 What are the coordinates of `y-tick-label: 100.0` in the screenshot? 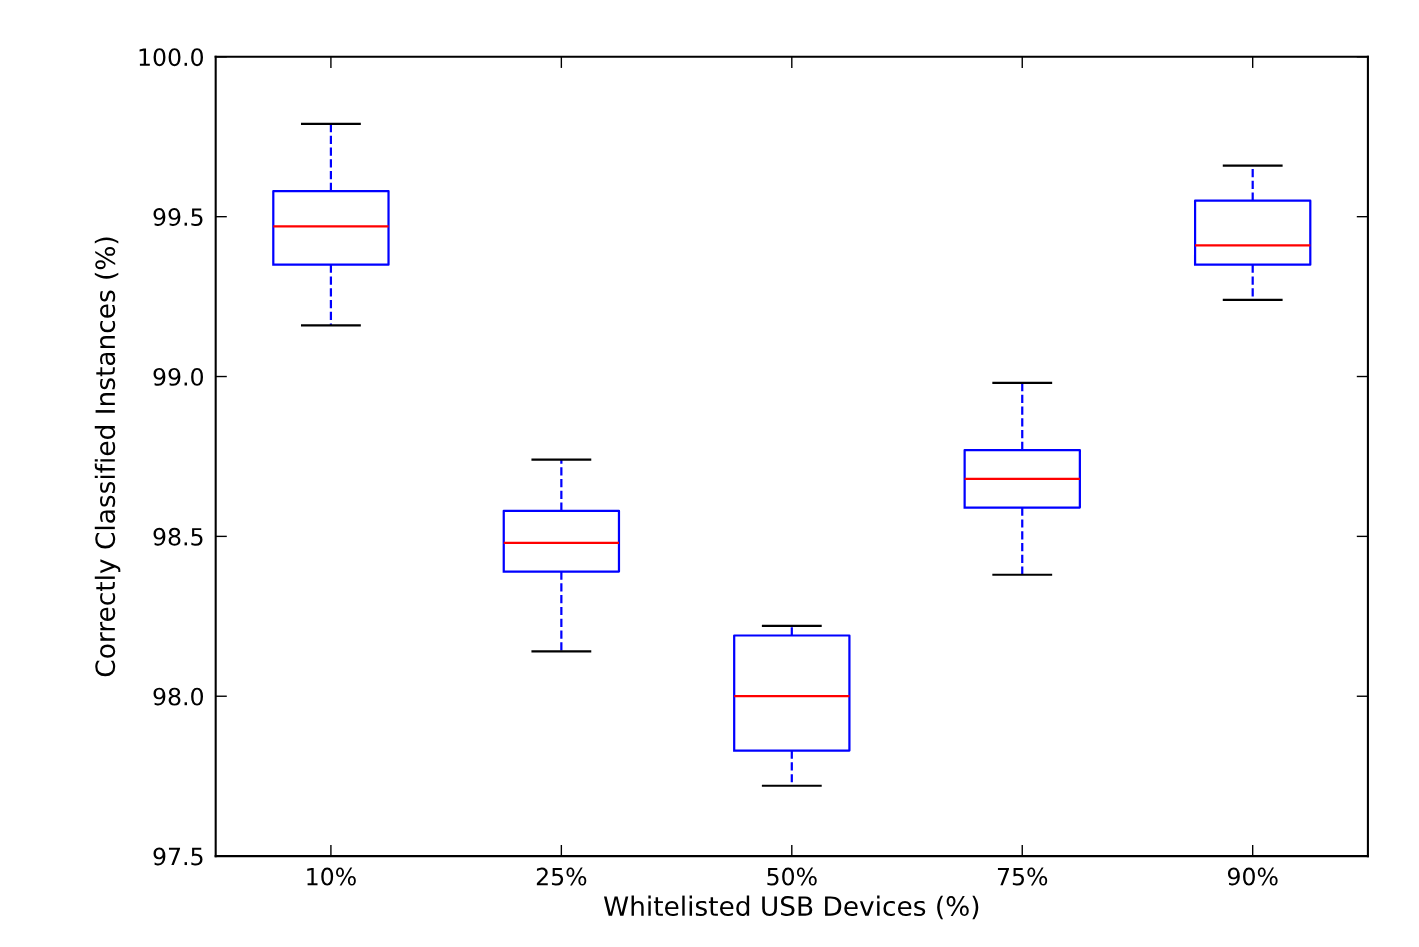 It's located at (171, 57).